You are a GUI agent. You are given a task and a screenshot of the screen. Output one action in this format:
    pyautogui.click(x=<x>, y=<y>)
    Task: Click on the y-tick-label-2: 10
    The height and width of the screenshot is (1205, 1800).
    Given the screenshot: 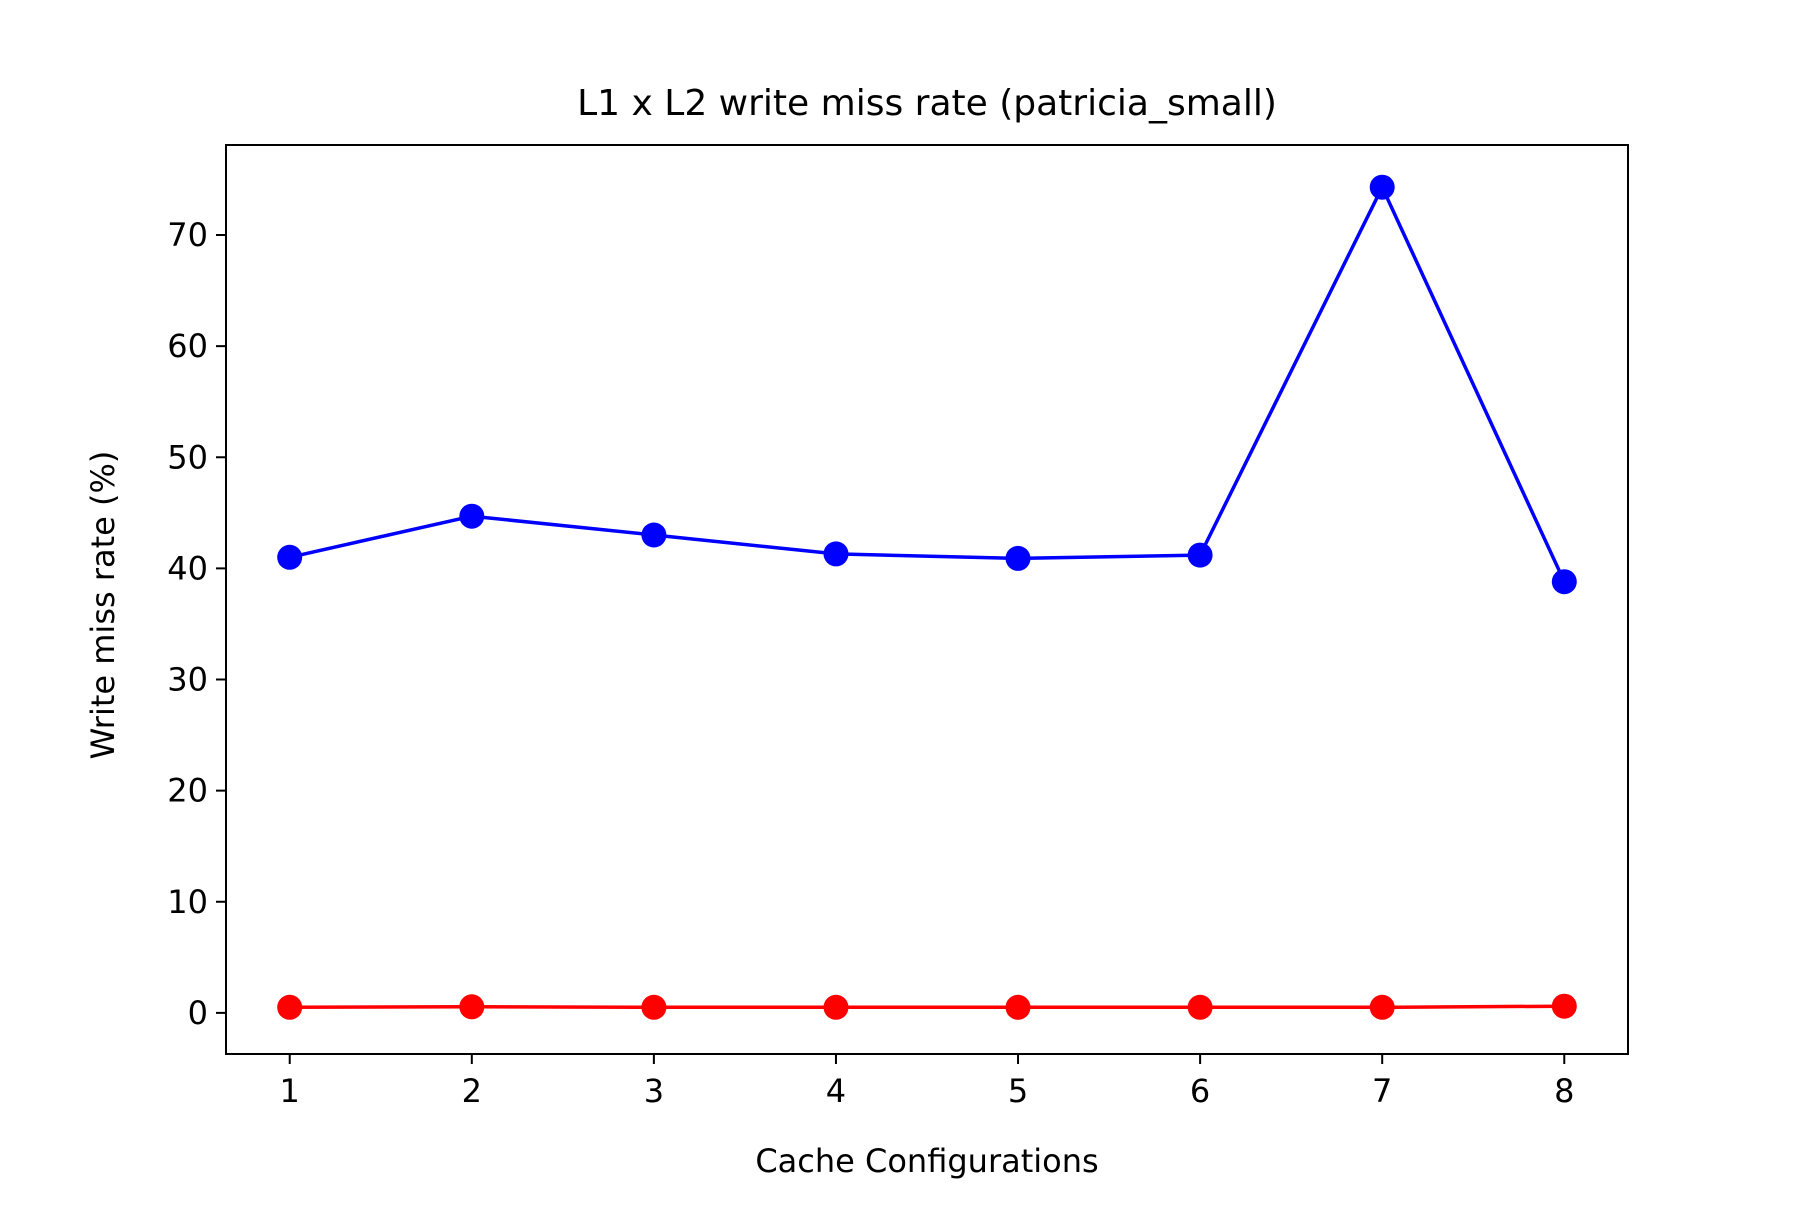 What is the action you would take?
    pyautogui.click(x=187, y=902)
    